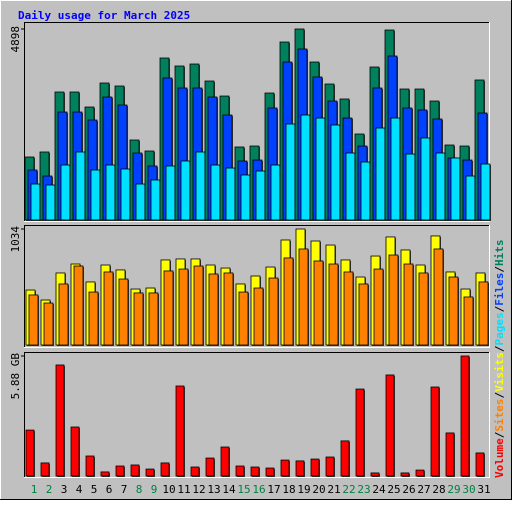 This screenshot has height=505, width=512. What do you see at coordinates (333, 489) in the screenshot?
I see `x-tick-label: 21` at bounding box center [333, 489].